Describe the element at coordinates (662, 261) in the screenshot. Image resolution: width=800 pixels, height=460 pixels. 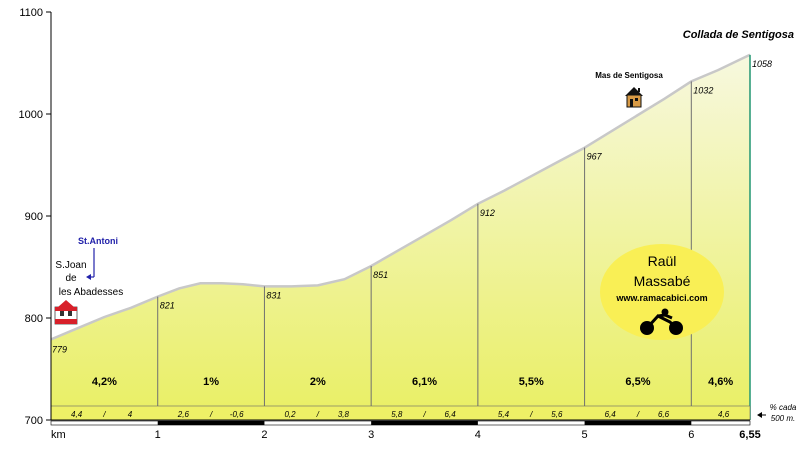
I see `credit-name-line1: Raül` at that location.